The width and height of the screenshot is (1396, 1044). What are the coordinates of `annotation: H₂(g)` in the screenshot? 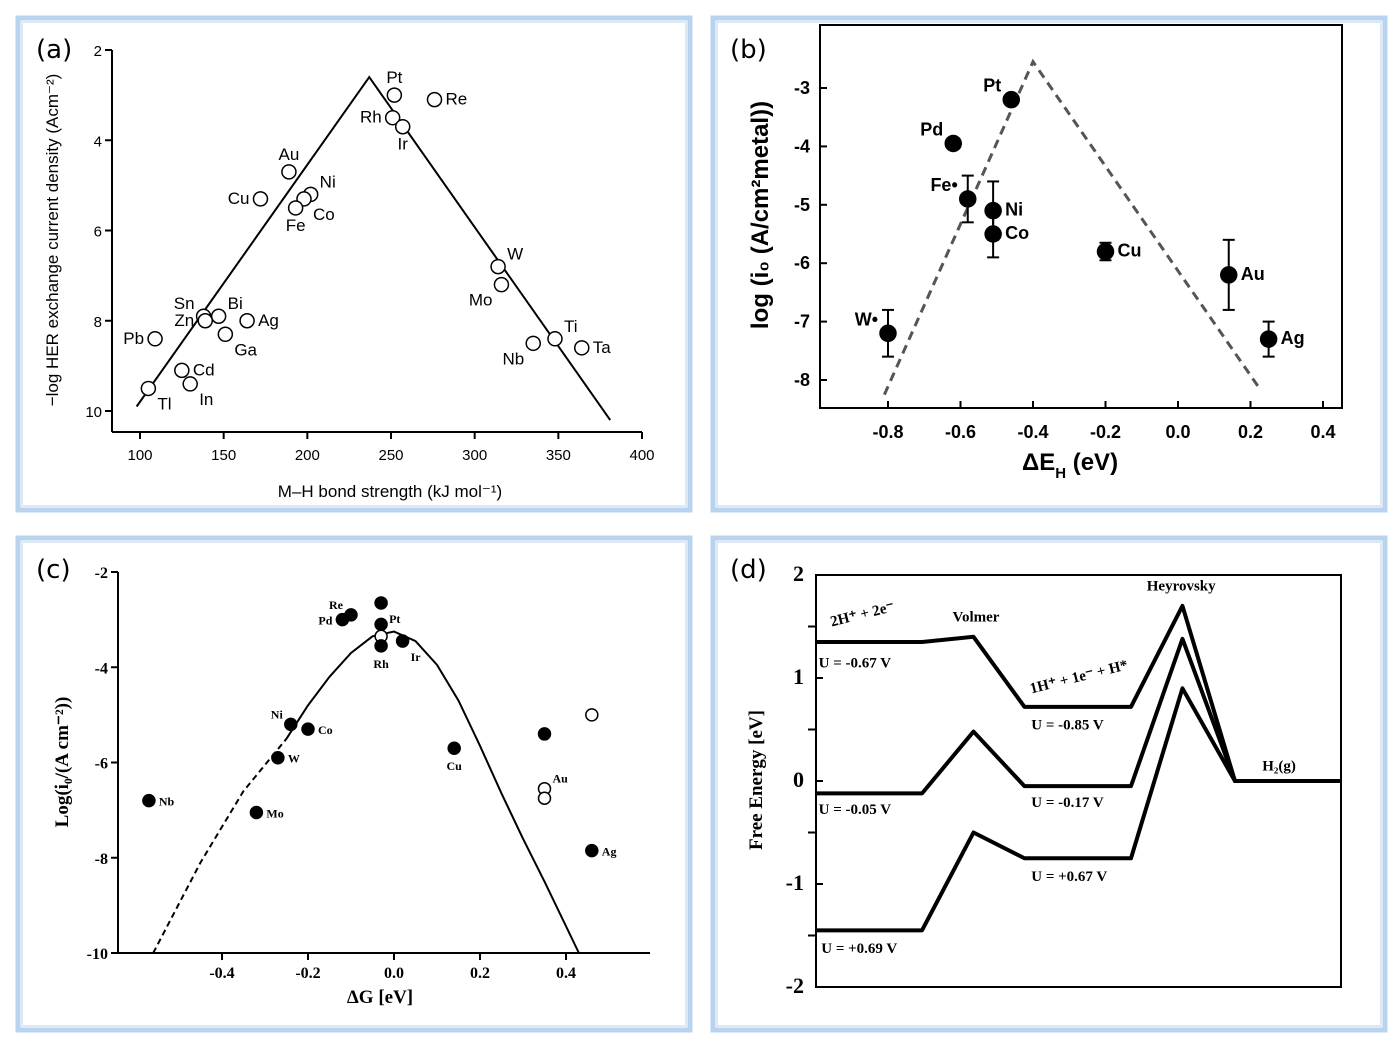 It's located at (1279, 767).